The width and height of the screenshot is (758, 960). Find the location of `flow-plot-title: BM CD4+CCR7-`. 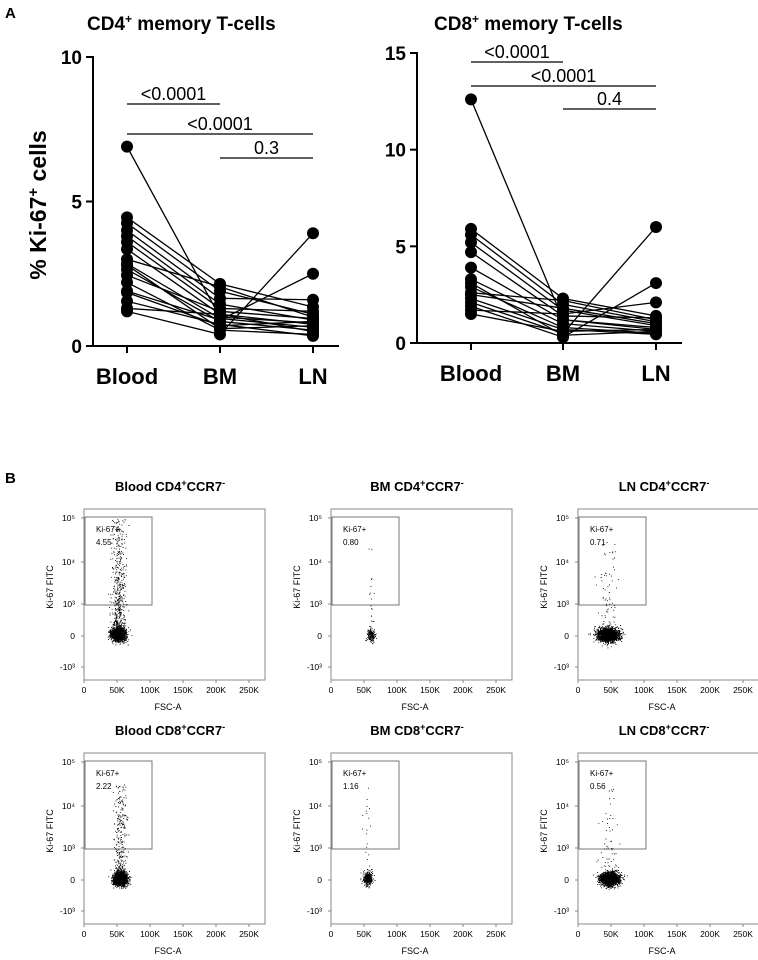

flow-plot-title: BM CD4+CCR7- is located at coordinates (417, 486).